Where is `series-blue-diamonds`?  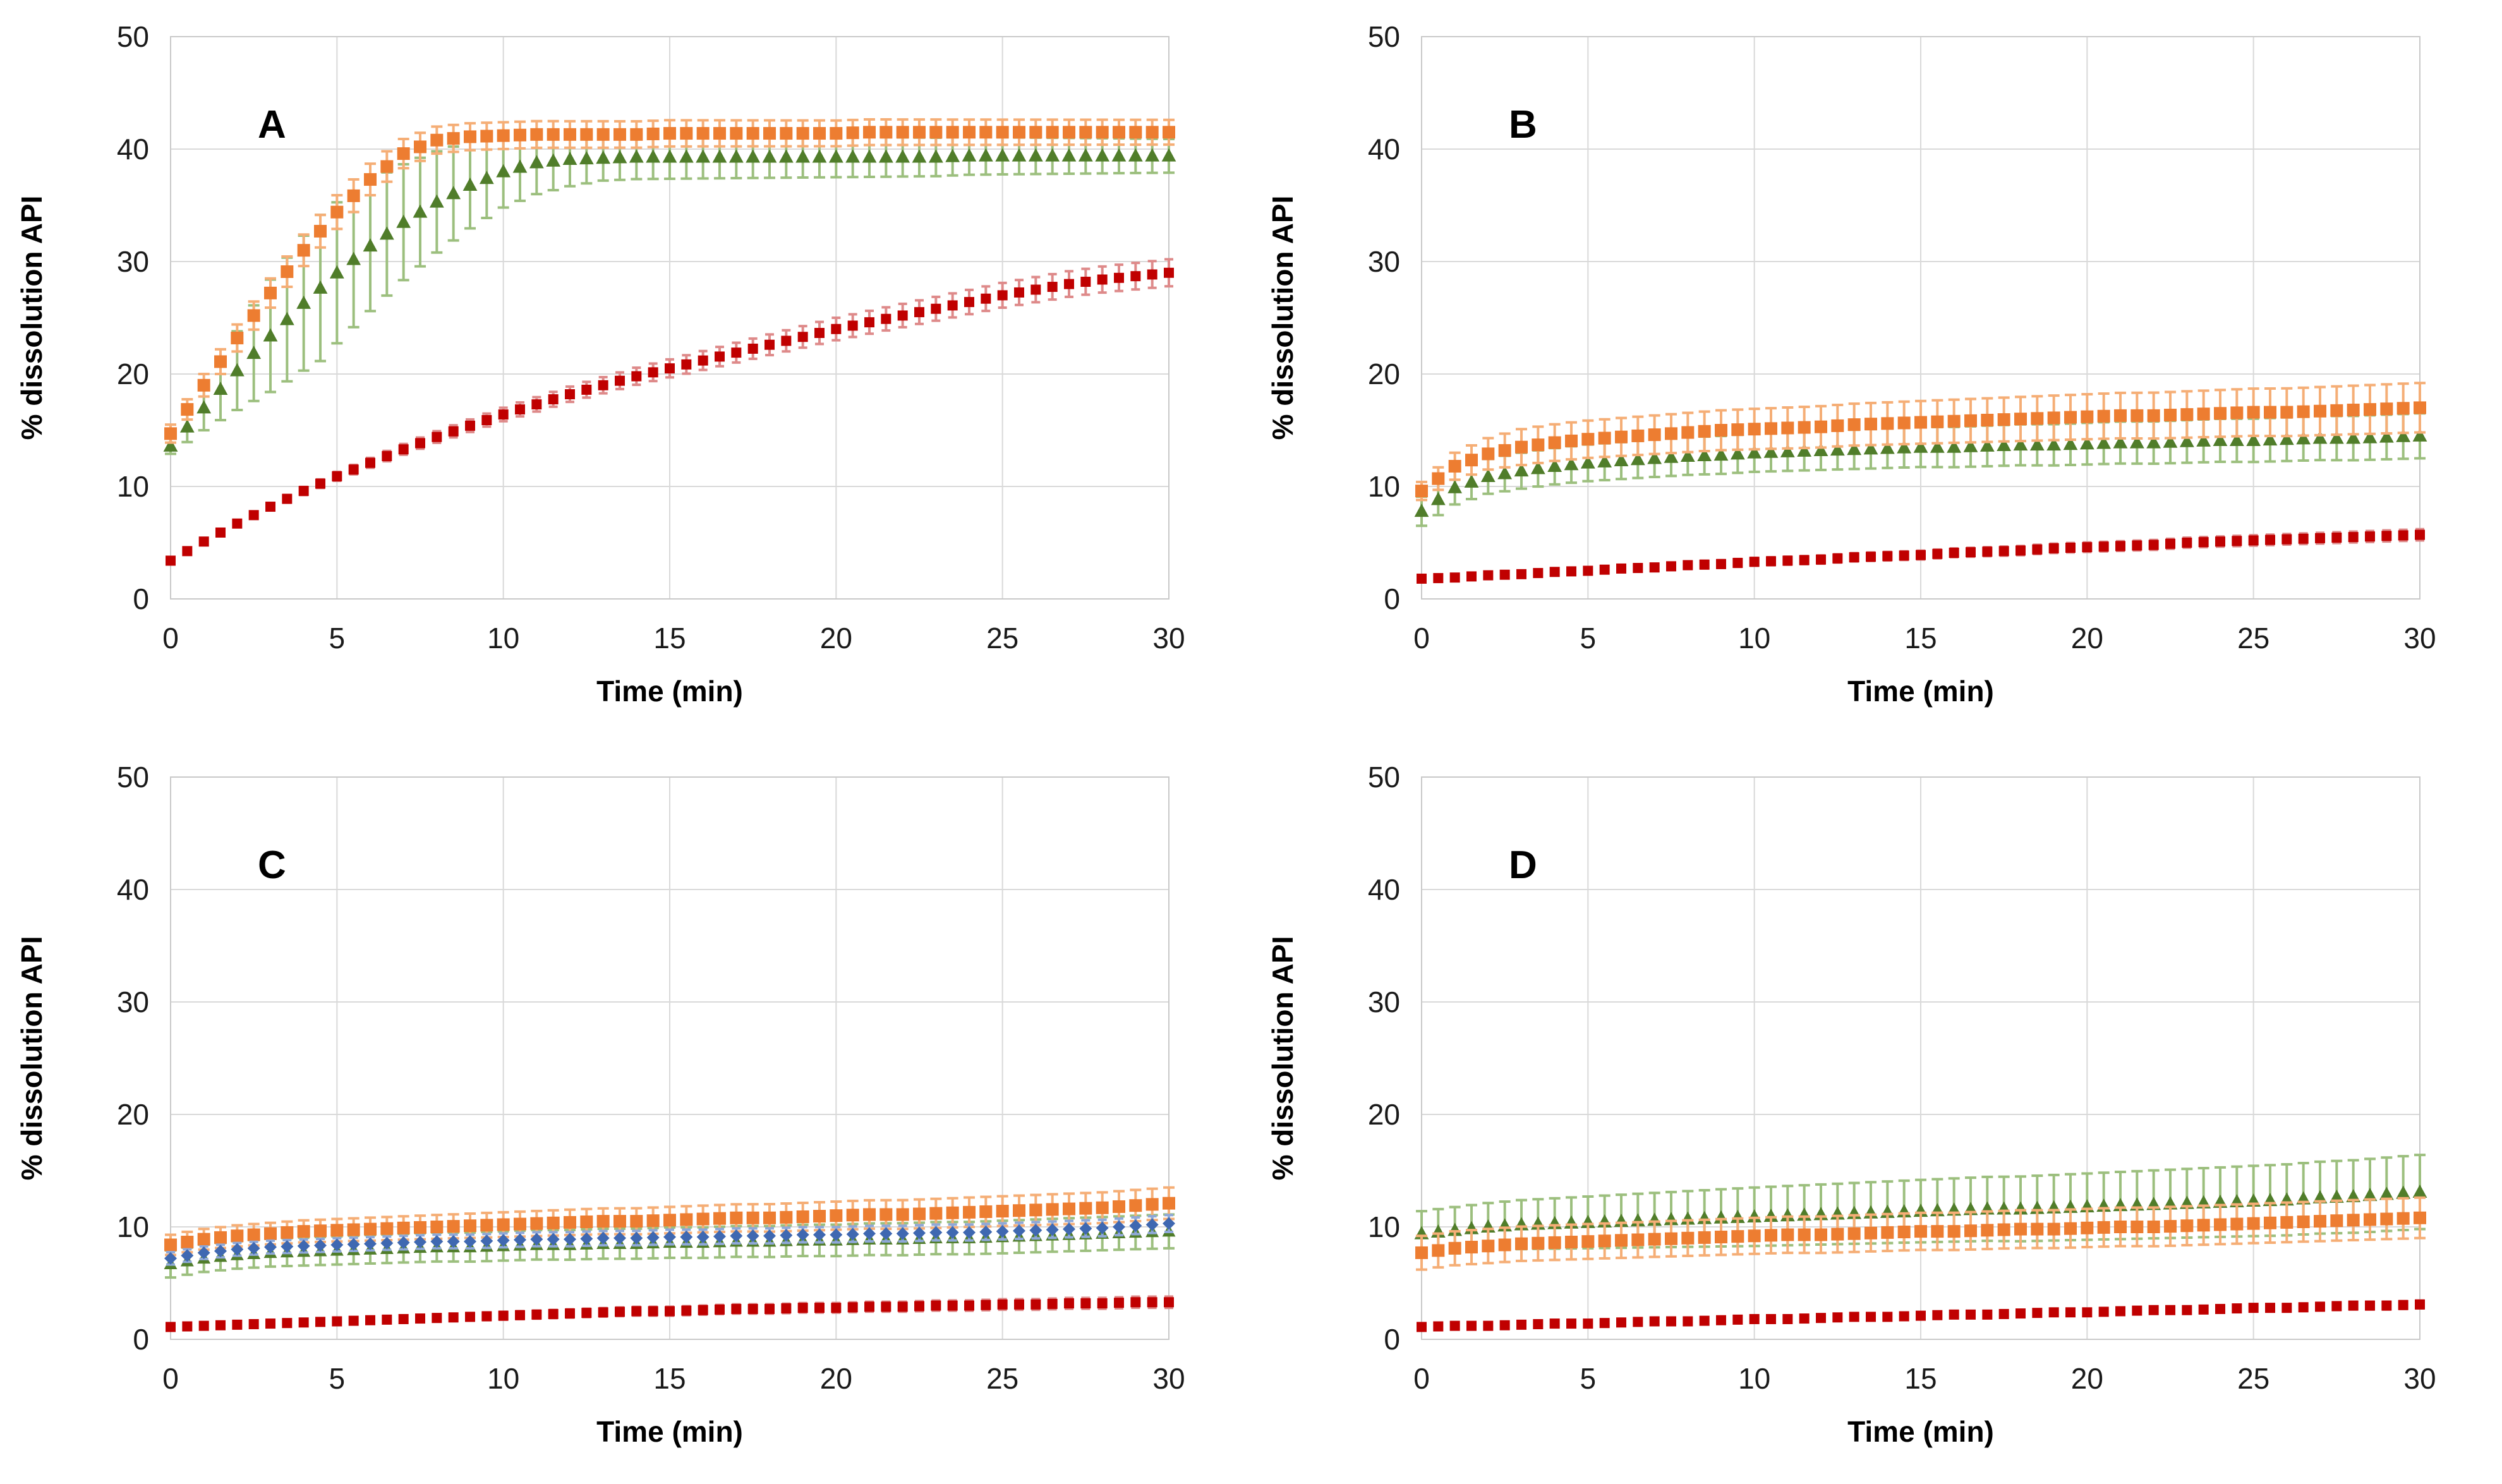
series-blue-diamonds is located at coordinates (669, 1240).